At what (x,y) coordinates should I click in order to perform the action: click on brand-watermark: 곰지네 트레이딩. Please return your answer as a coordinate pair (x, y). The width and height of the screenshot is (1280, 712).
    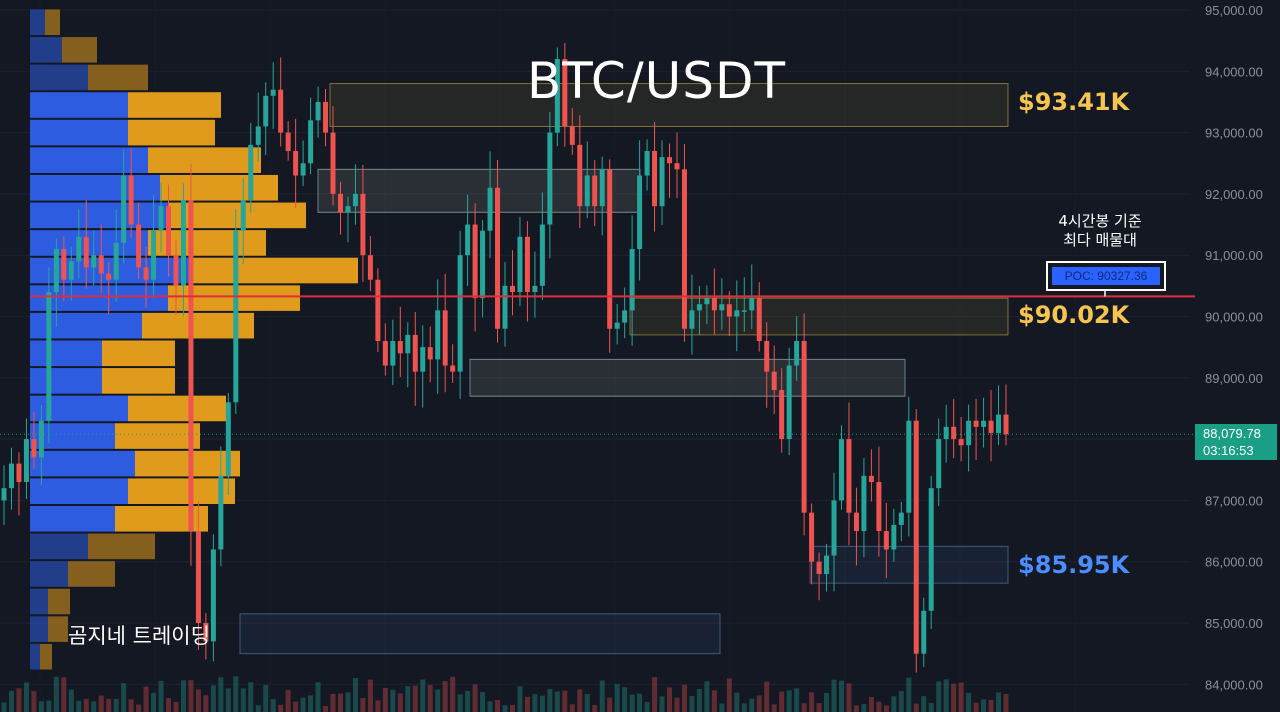
    Looking at the image, I should click on (139, 636).